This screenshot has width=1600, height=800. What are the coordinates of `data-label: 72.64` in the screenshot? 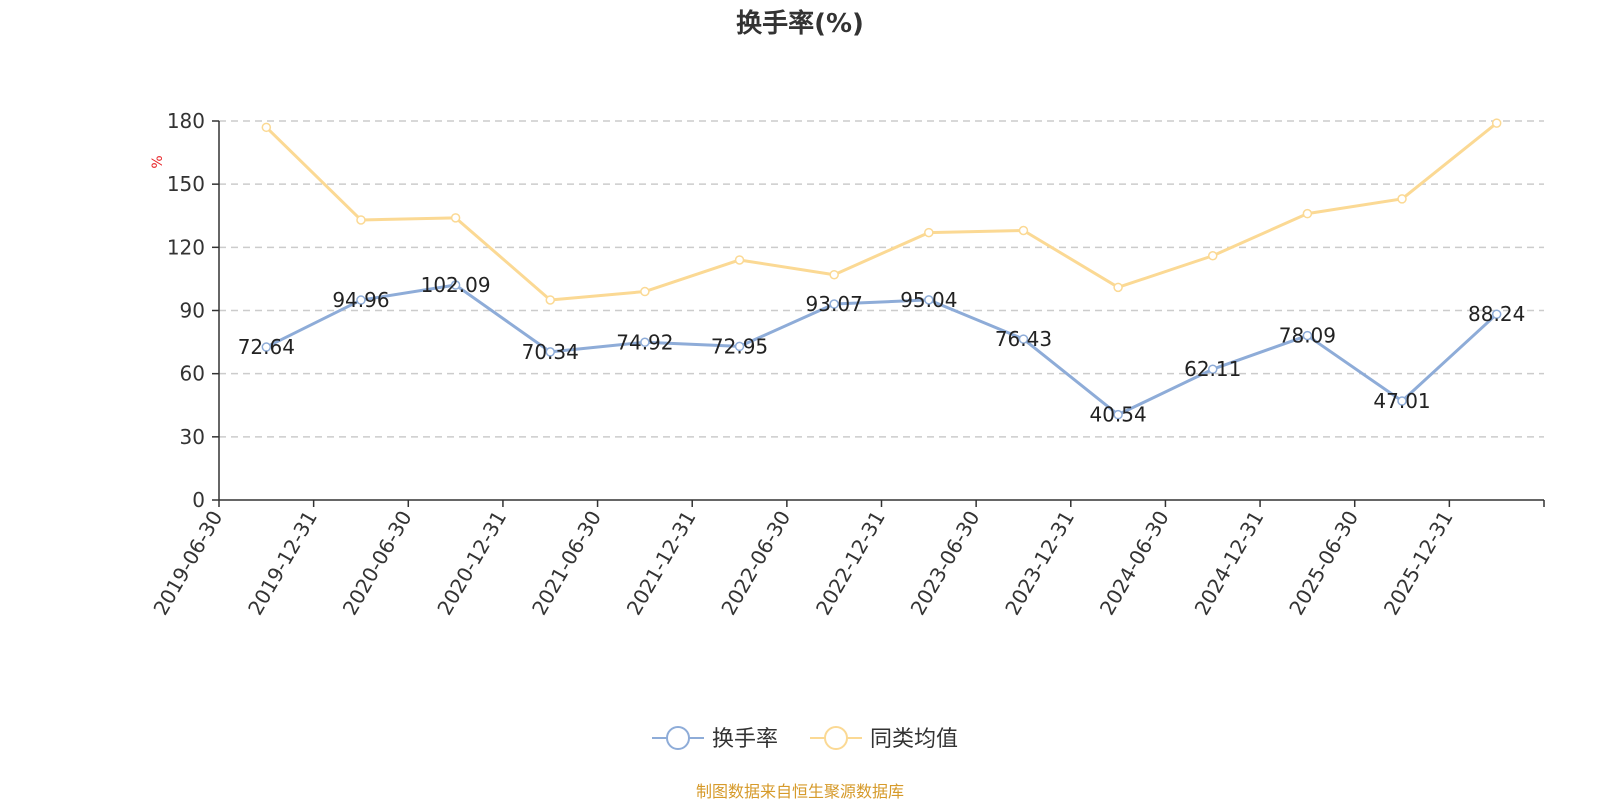 It's located at (266, 347).